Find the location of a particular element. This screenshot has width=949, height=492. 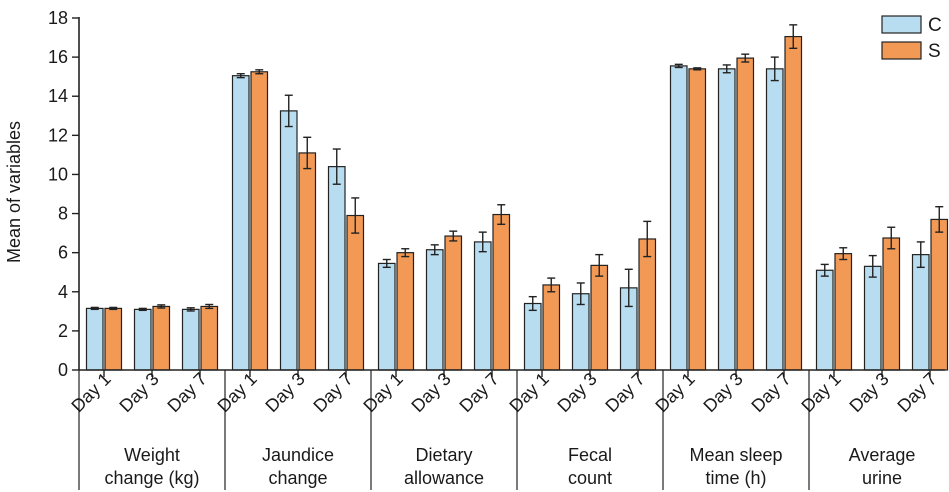

group-label: Jaundice is located at coordinates (298, 455).